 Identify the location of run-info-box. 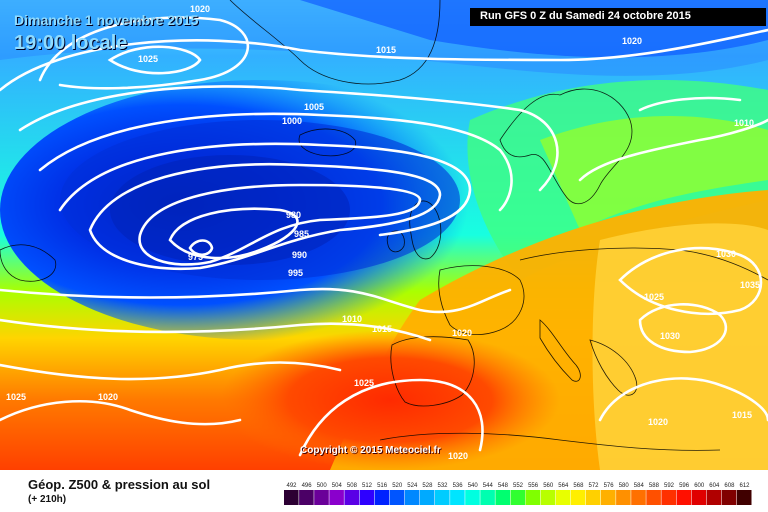
(618, 17).